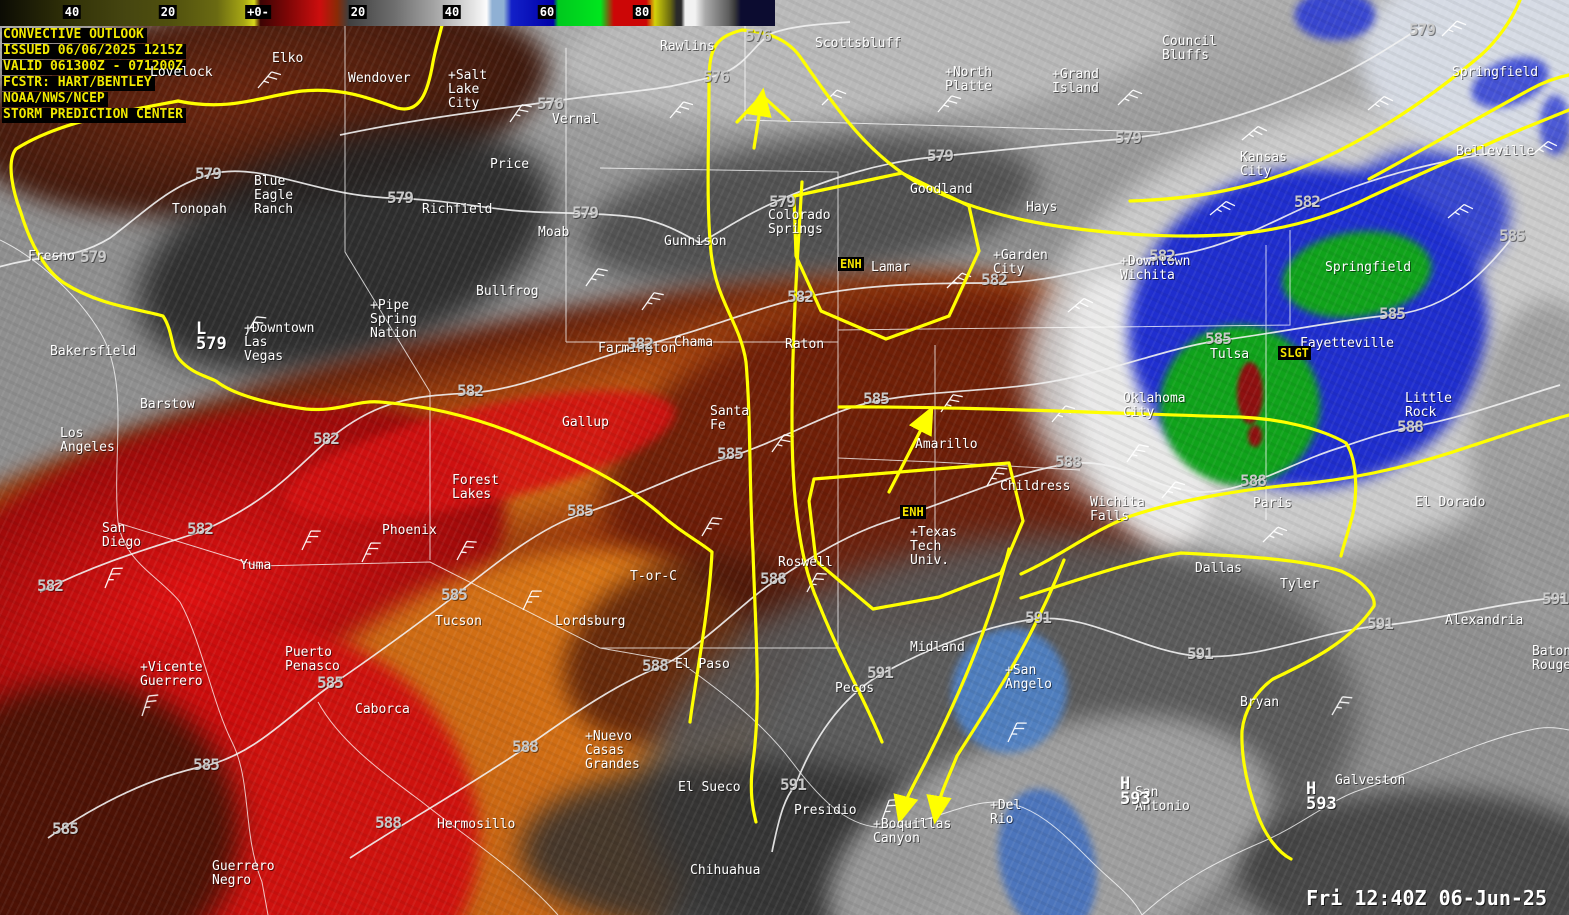  I want to click on city-label: Tyler, so click(1300, 584).